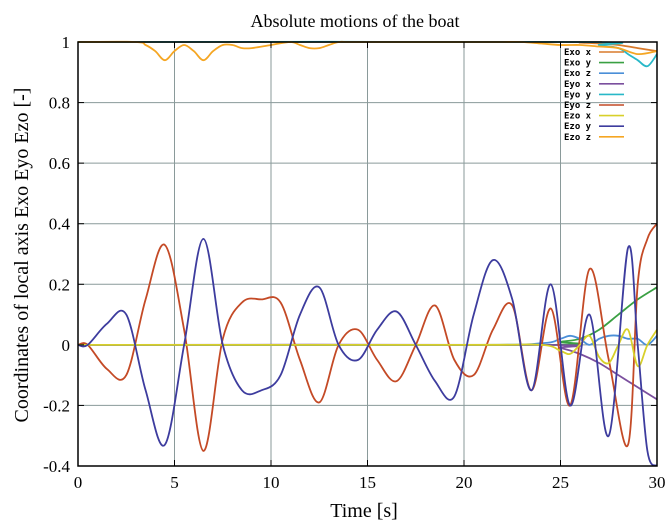 This screenshot has height=524, width=670. I want to click on x-tick-label: 5, so click(174, 482).